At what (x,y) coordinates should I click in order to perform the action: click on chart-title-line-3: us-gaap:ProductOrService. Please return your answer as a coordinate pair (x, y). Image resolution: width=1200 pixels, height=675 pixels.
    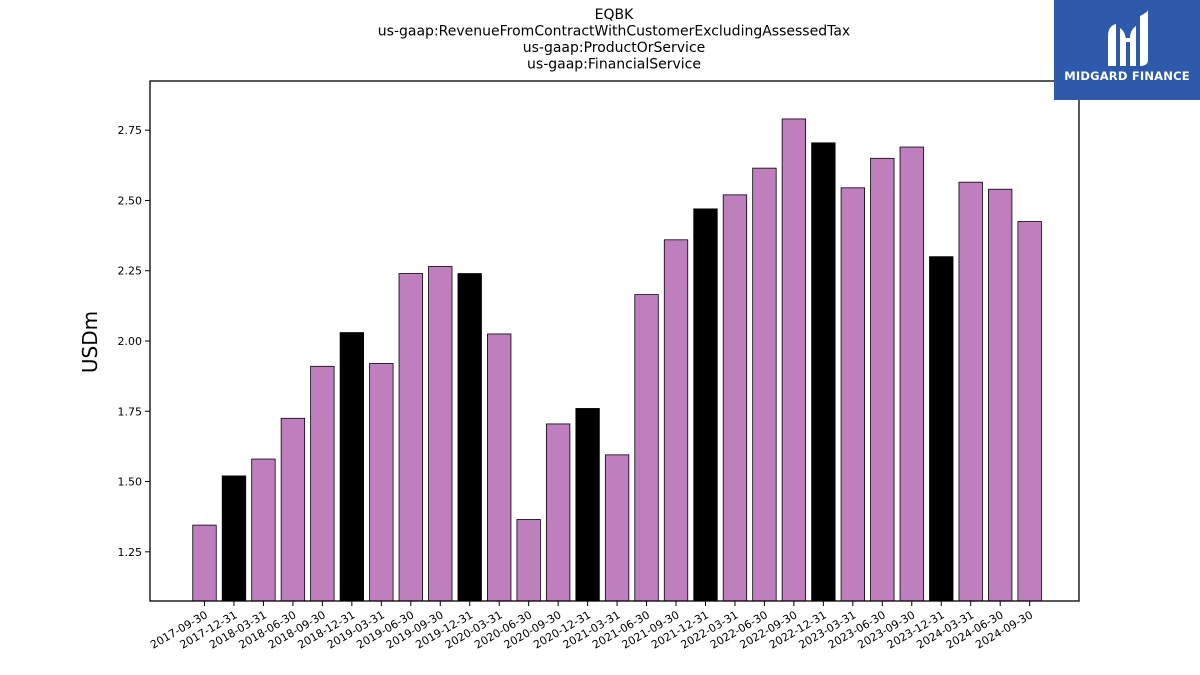
    Looking at the image, I should click on (614, 48).